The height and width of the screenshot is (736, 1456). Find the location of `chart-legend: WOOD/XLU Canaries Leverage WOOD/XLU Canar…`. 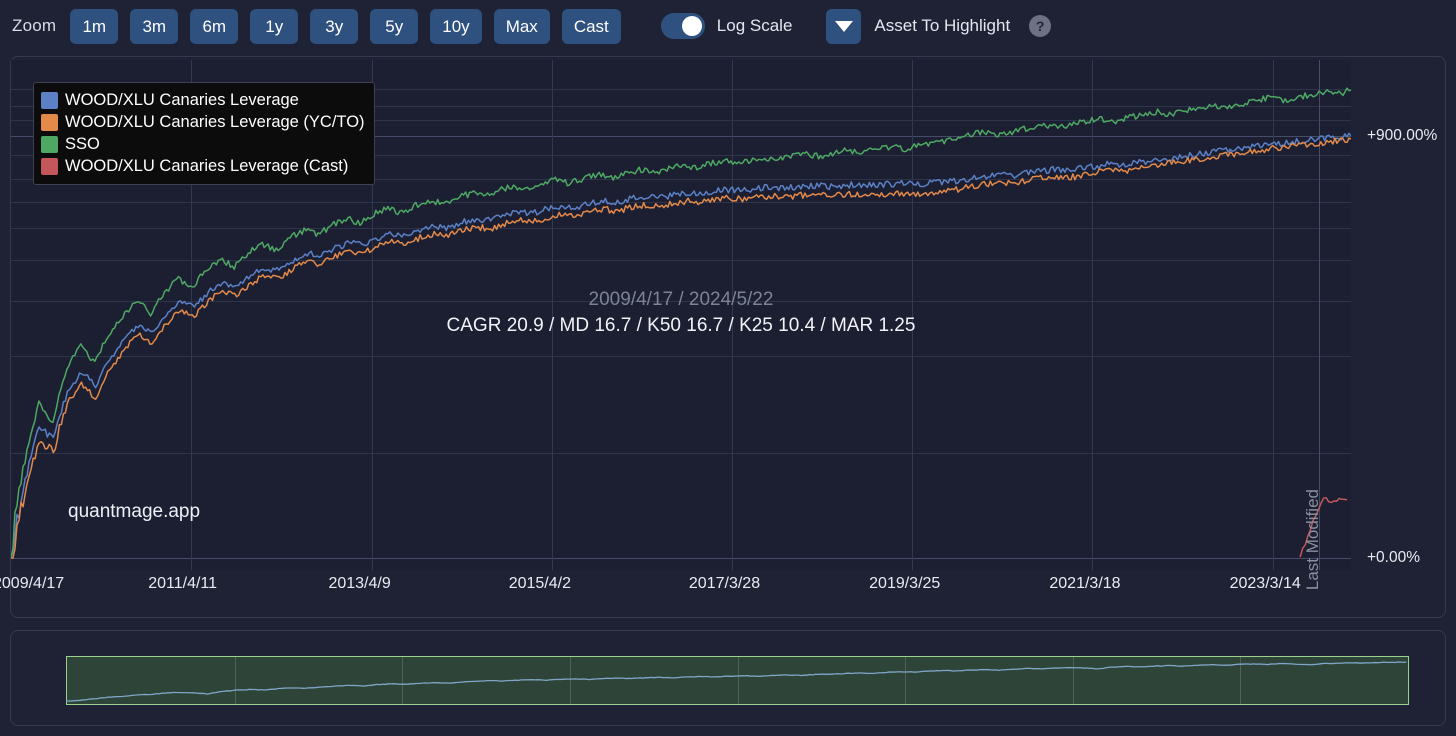

chart-legend: WOOD/XLU Canaries Leverage WOOD/XLU Canar… is located at coordinates (204, 133).